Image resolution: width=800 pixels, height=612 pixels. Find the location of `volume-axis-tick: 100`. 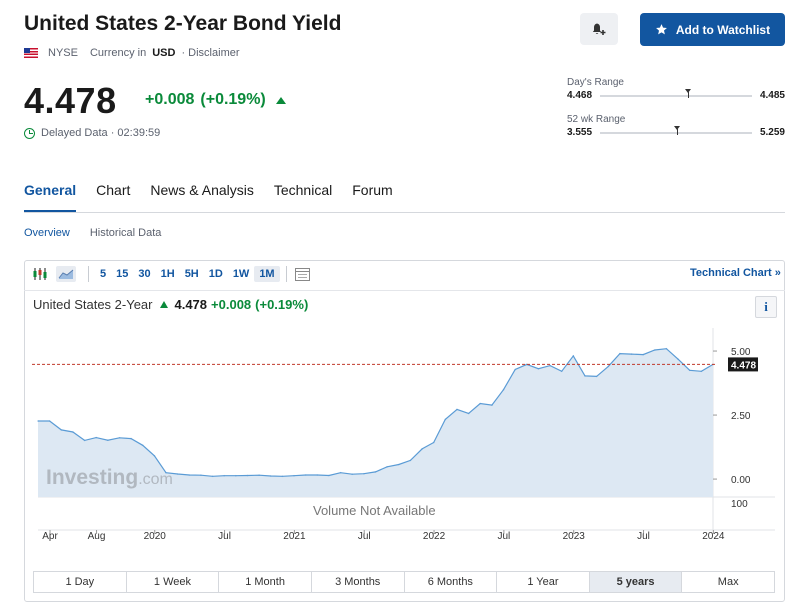

volume-axis-tick: 100 is located at coordinates (739, 504).